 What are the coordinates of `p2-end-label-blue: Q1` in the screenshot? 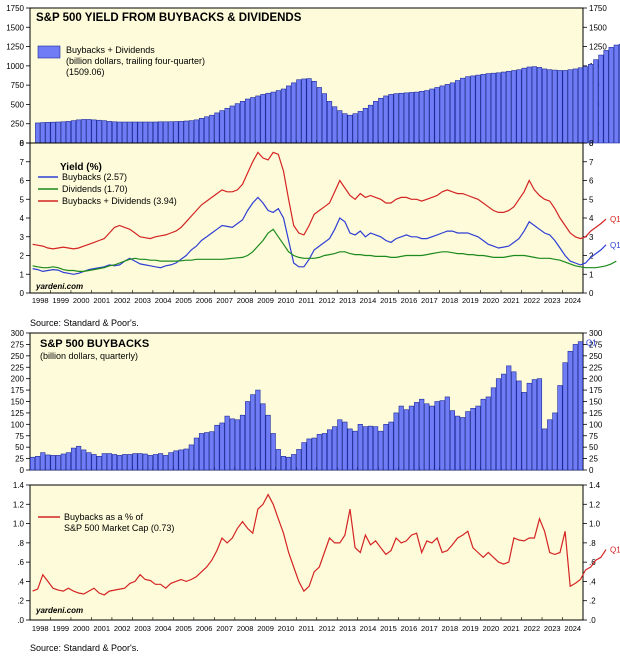 It's located at (615, 245).